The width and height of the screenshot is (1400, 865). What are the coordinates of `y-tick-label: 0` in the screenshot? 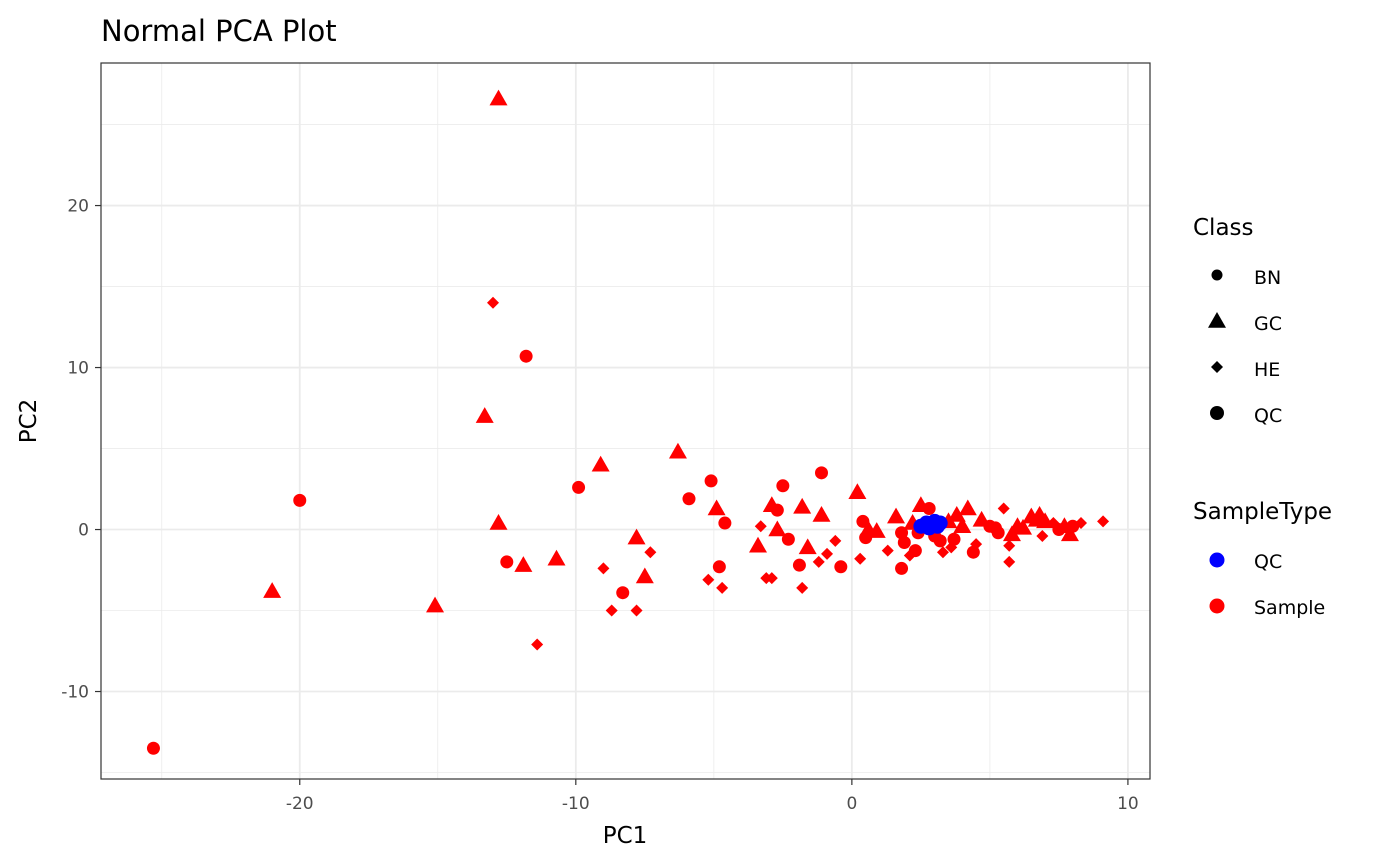 It's located at (83, 531).